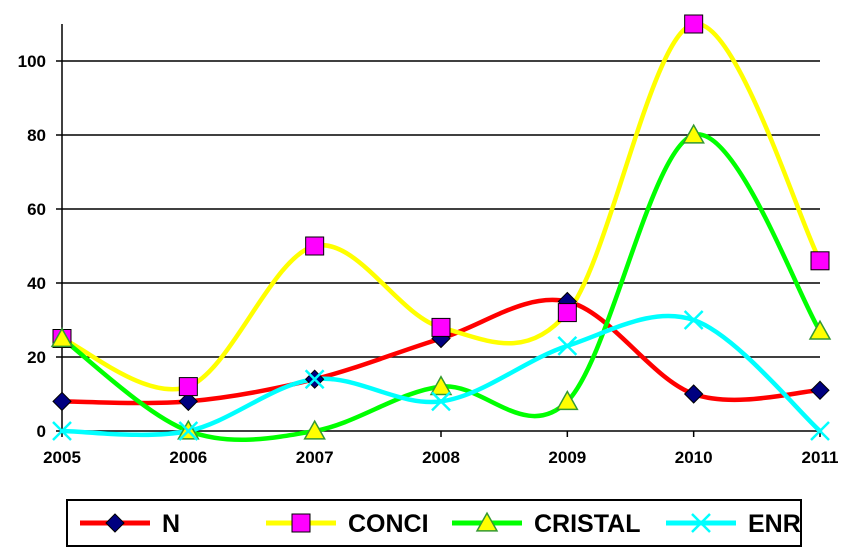 The height and width of the screenshot is (553, 842). Describe the element at coordinates (171, 524) in the screenshot. I see `legend-label: N` at that location.